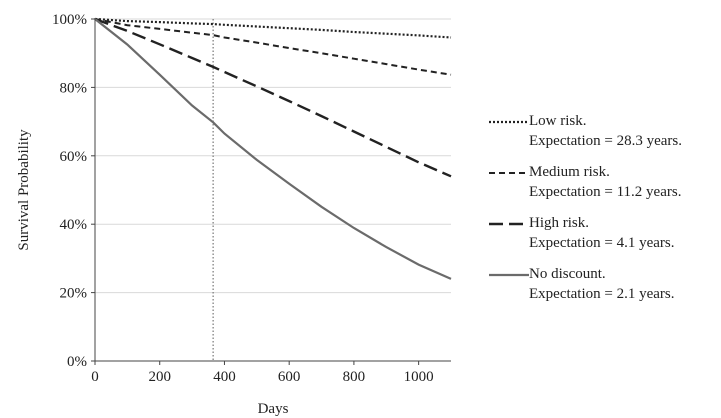 Image resolution: width=721 pixels, height=418 pixels. What do you see at coordinates (262, 377) in the screenshot?
I see `x-tick-labels: 0 200 400 600 800 1000` at bounding box center [262, 377].